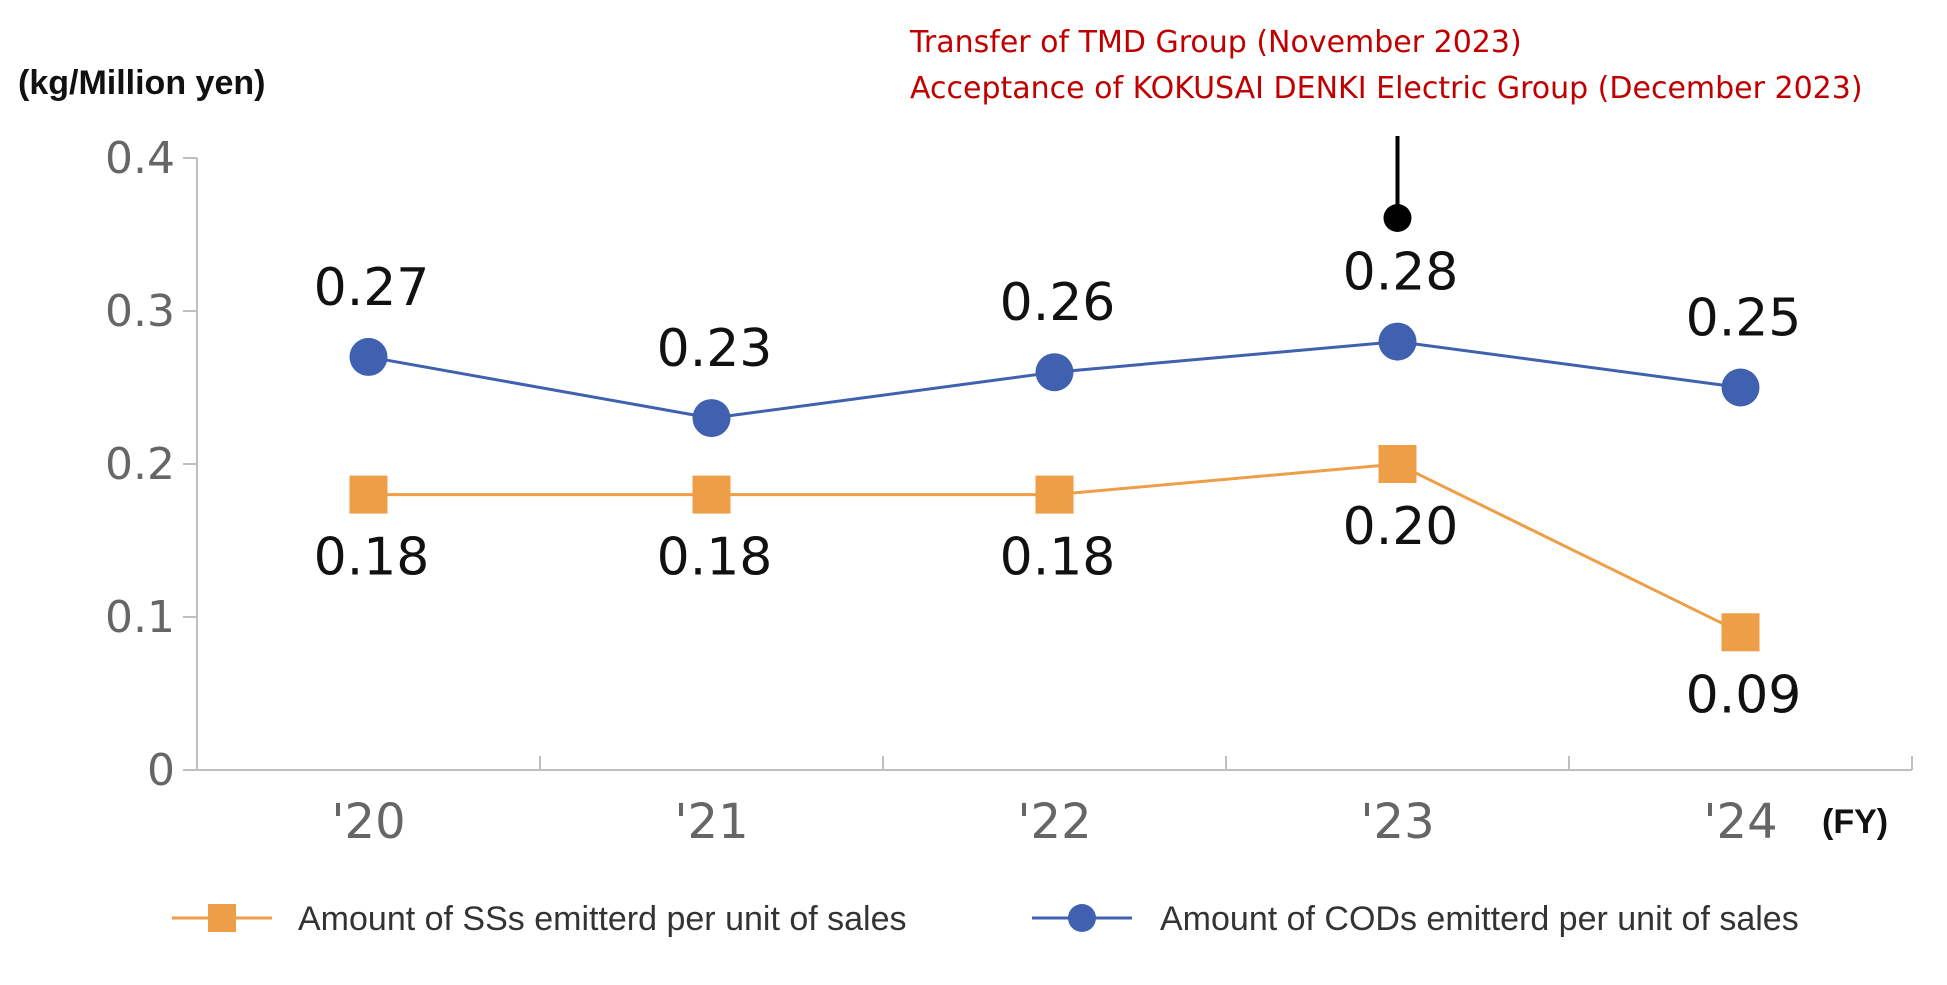 Image resolution: width=1947 pixels, height=985 pixels. I want to click on y-tick-label: 0.1, so click(140, 617).